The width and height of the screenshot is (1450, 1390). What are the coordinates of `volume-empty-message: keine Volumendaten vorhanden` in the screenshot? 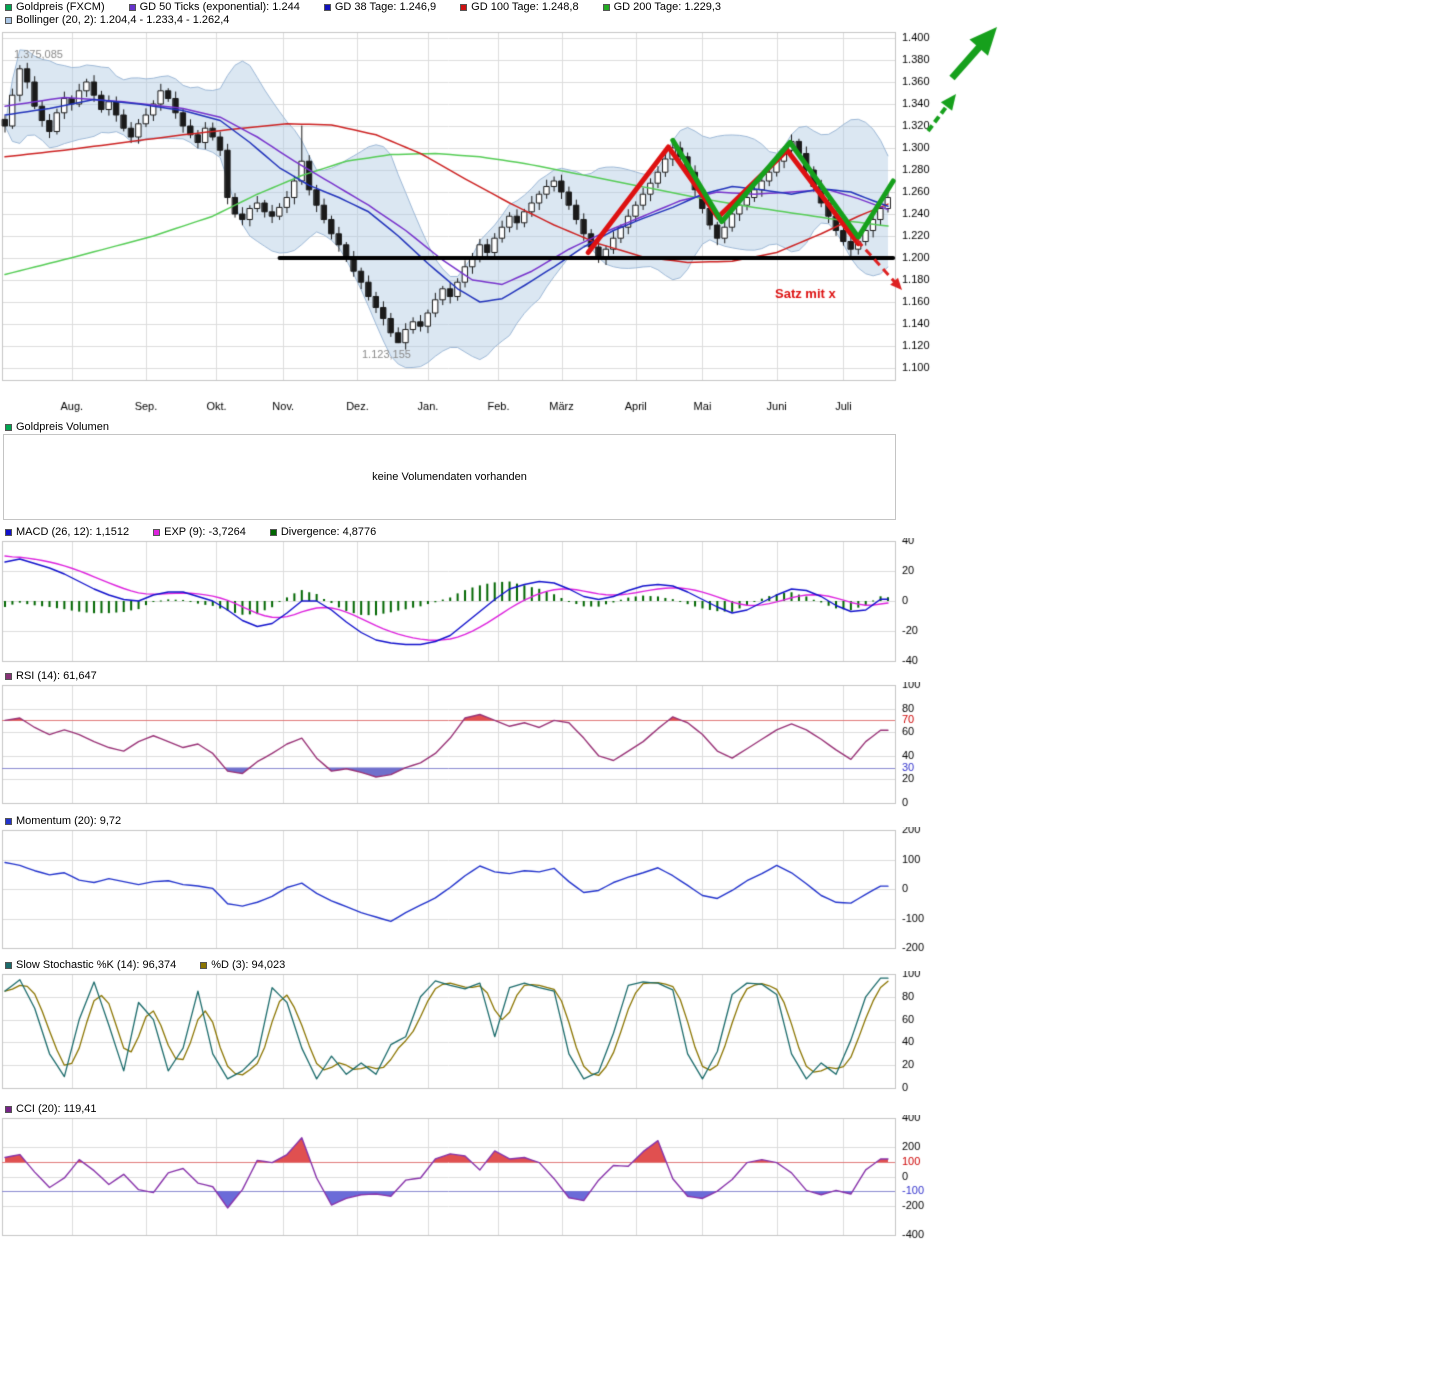 It's located at (449, 477).